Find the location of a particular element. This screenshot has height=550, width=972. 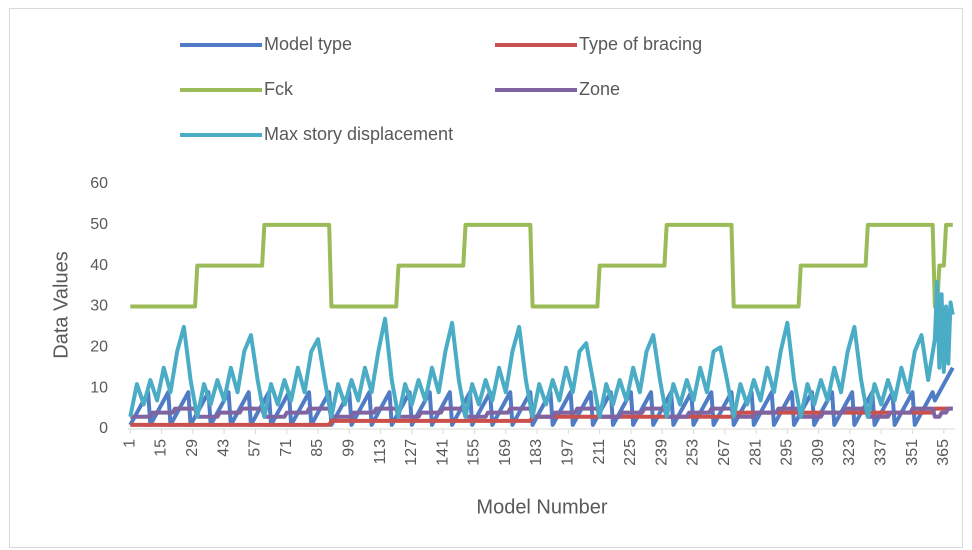

x-axis-title: Model Number is located at coordinates (542, 507).